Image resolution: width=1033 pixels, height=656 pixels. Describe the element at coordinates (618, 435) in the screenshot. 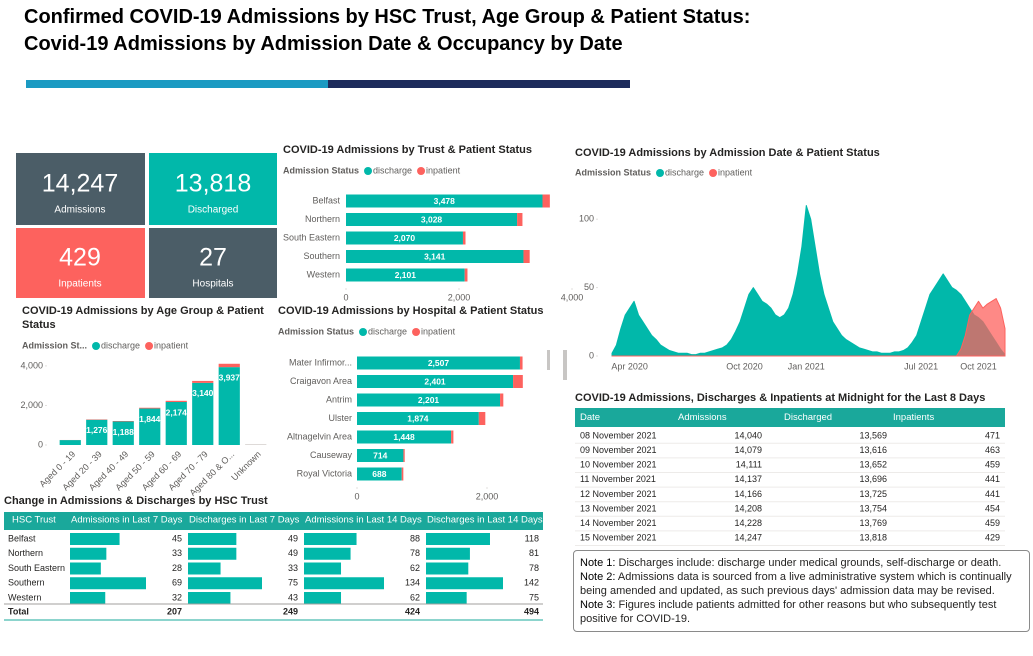

I see `table-cell: 08 November 2021` at that location.